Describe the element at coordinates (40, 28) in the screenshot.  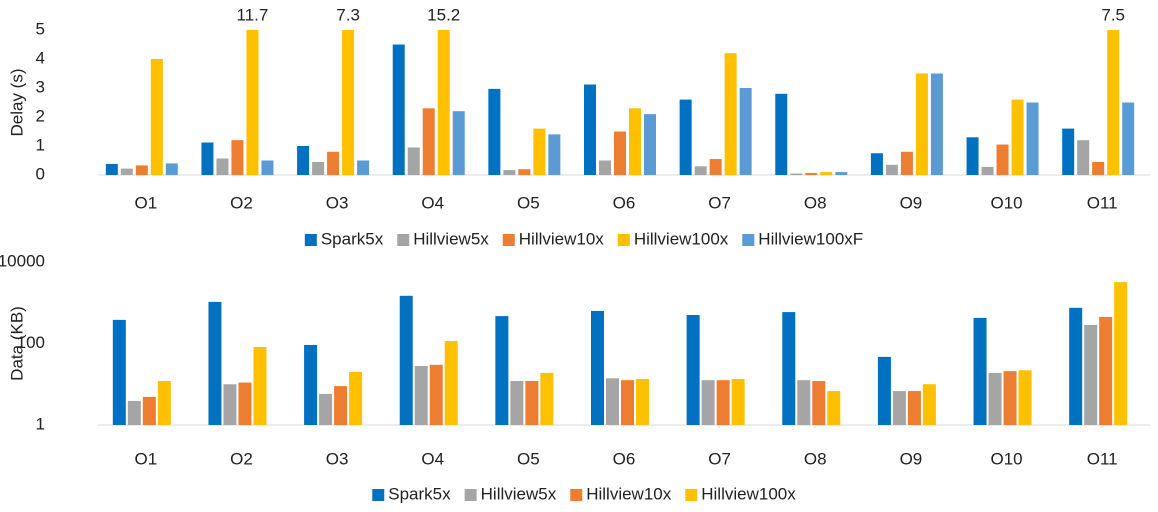
I see `y-tick-label: 5` at that location.